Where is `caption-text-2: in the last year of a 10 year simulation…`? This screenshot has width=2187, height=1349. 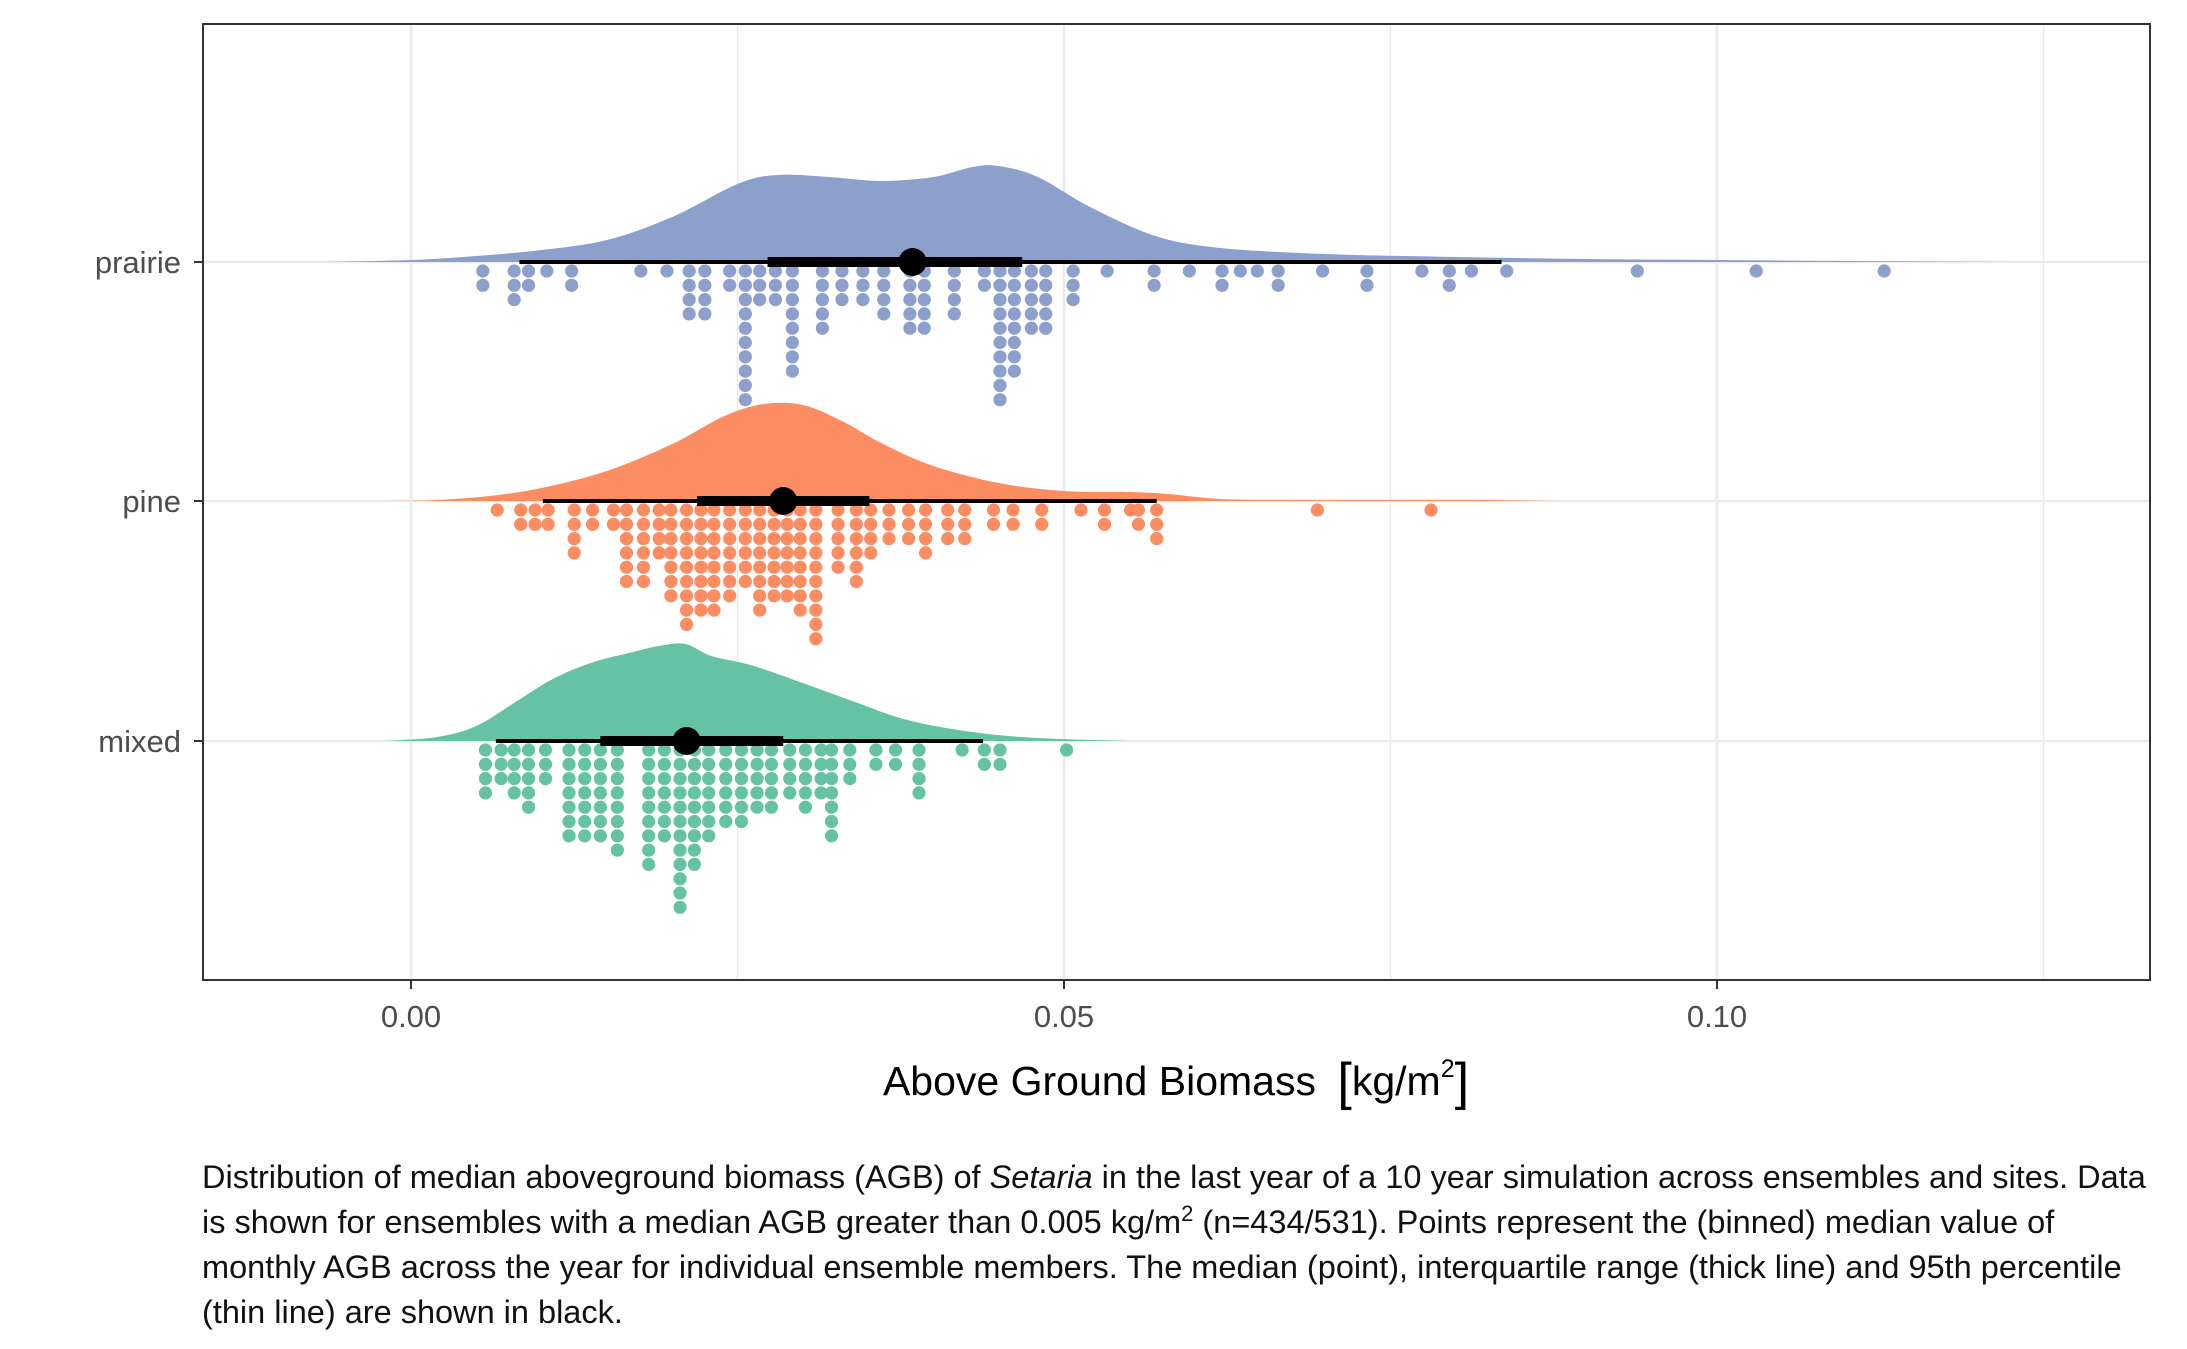
caption-text-2: in the last year of a 10 year simulation… is located at coordinates (1174, 1199).